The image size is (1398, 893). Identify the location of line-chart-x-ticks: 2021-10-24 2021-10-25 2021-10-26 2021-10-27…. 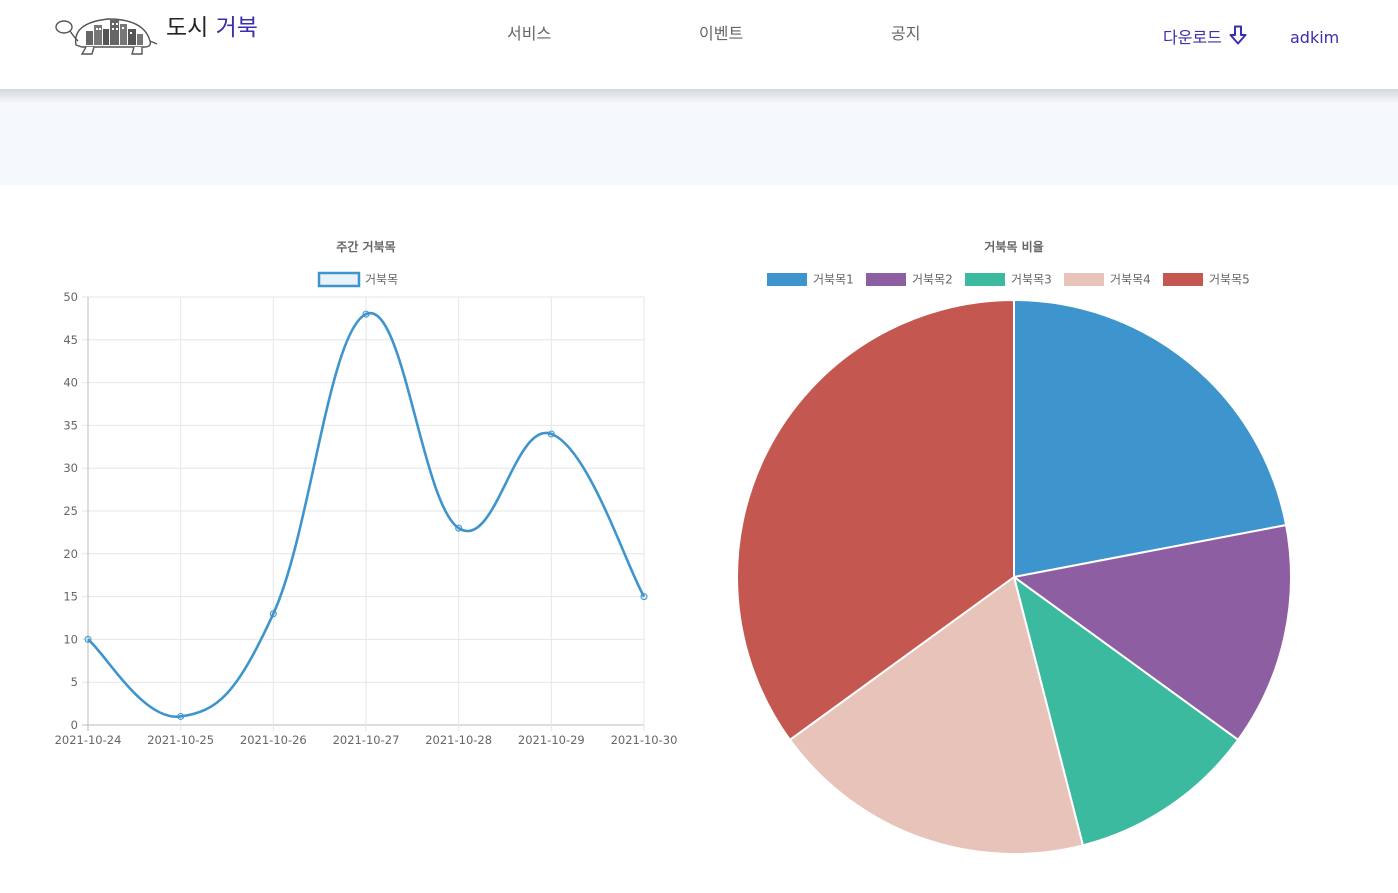
(366, 740).